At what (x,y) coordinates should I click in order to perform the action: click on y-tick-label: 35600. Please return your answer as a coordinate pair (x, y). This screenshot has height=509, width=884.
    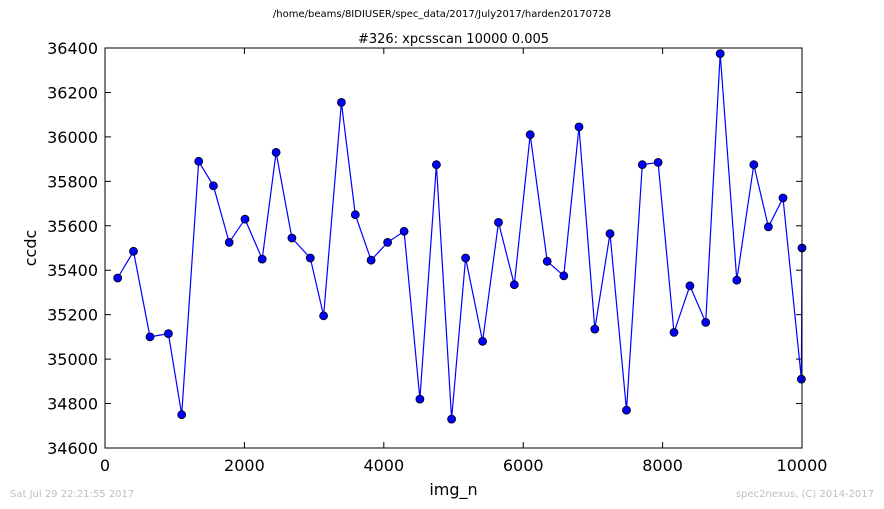
    Looking at the image, I should click on (72, 226).